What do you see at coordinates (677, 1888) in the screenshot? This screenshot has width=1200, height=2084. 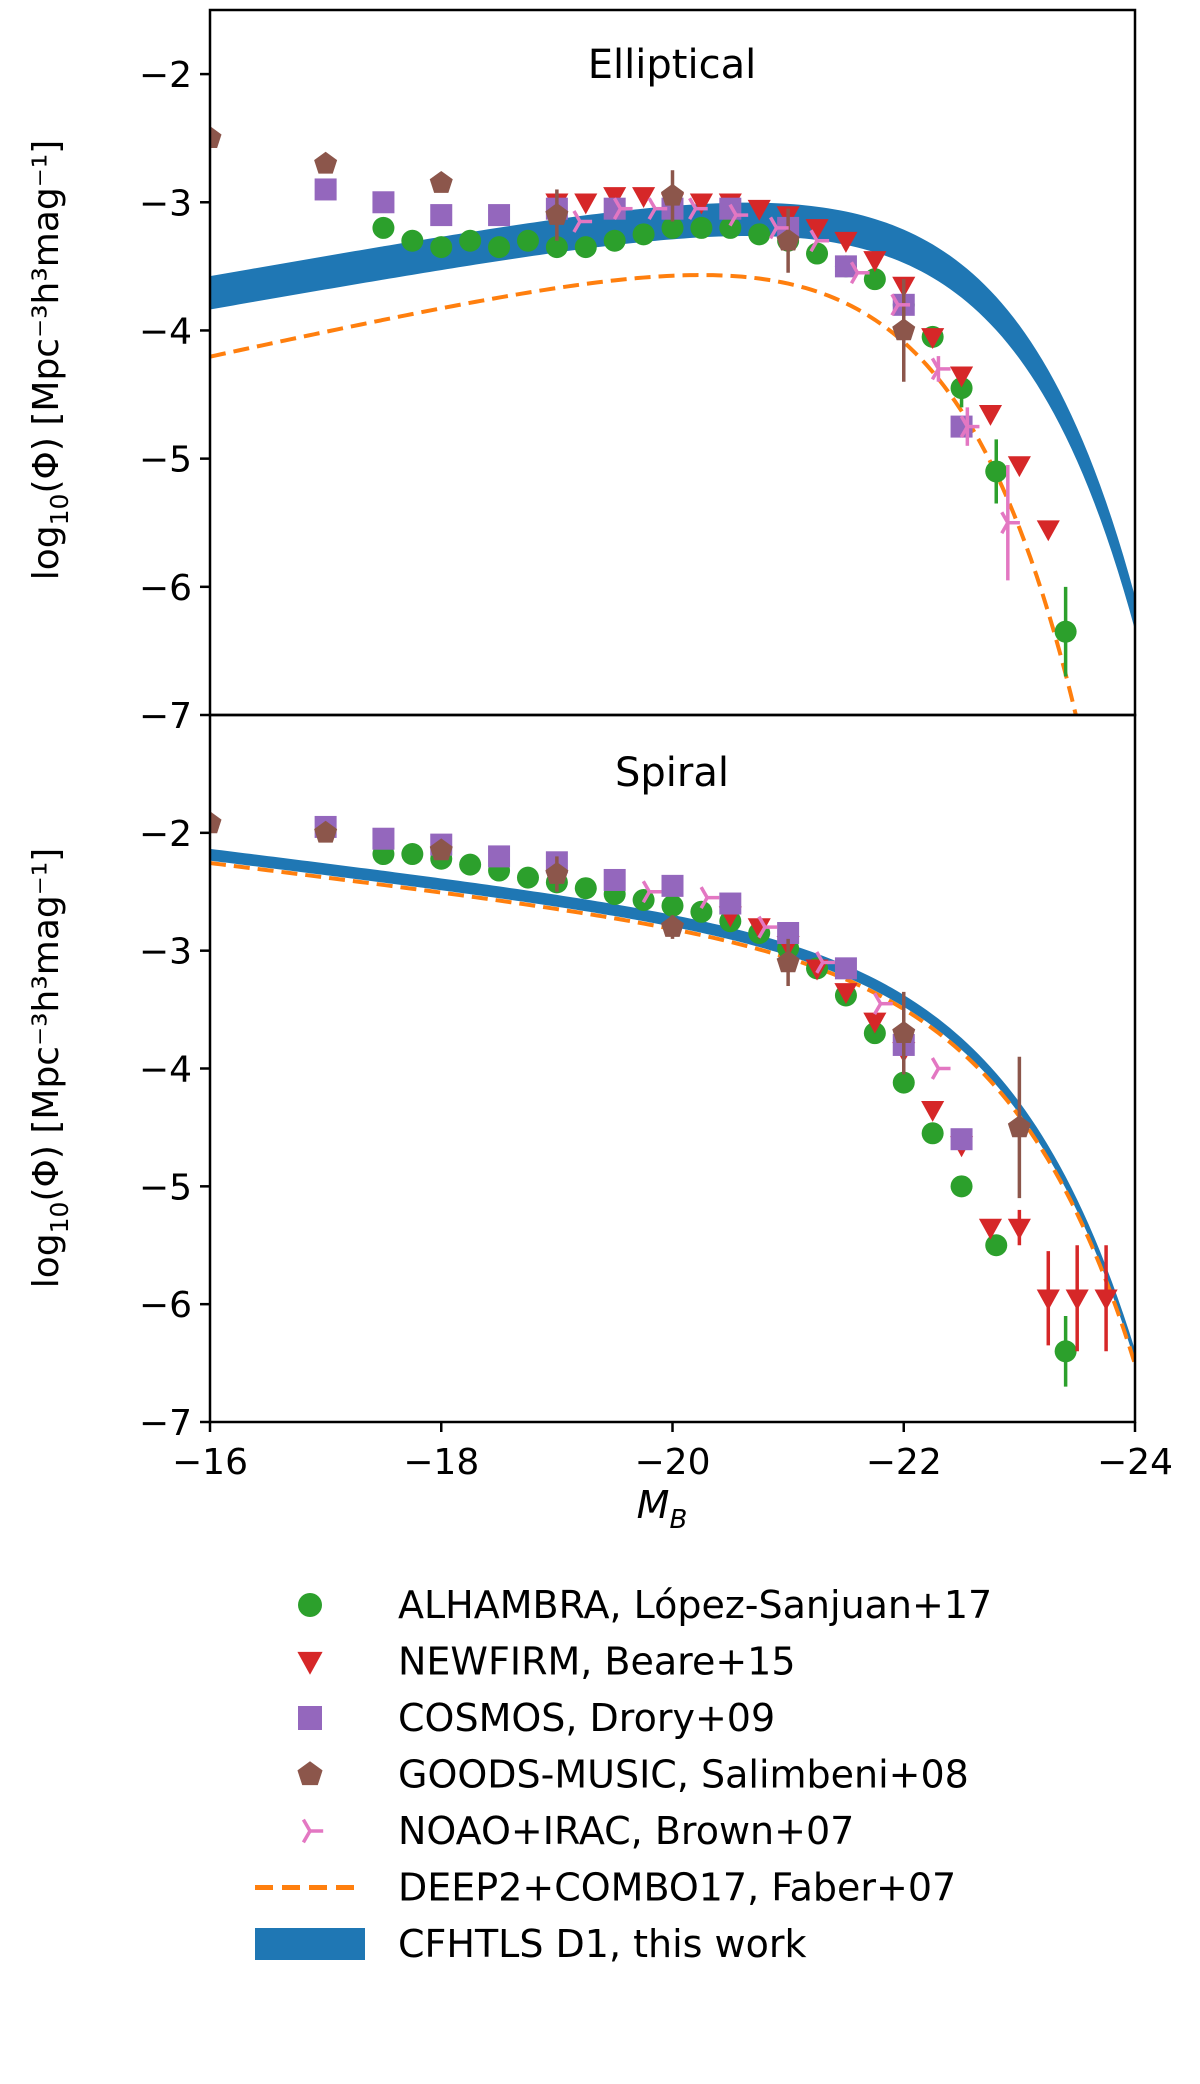 I see `legend-label: DEEP2+COMBO17, Faber+07` at bounding box center [677, 1888].